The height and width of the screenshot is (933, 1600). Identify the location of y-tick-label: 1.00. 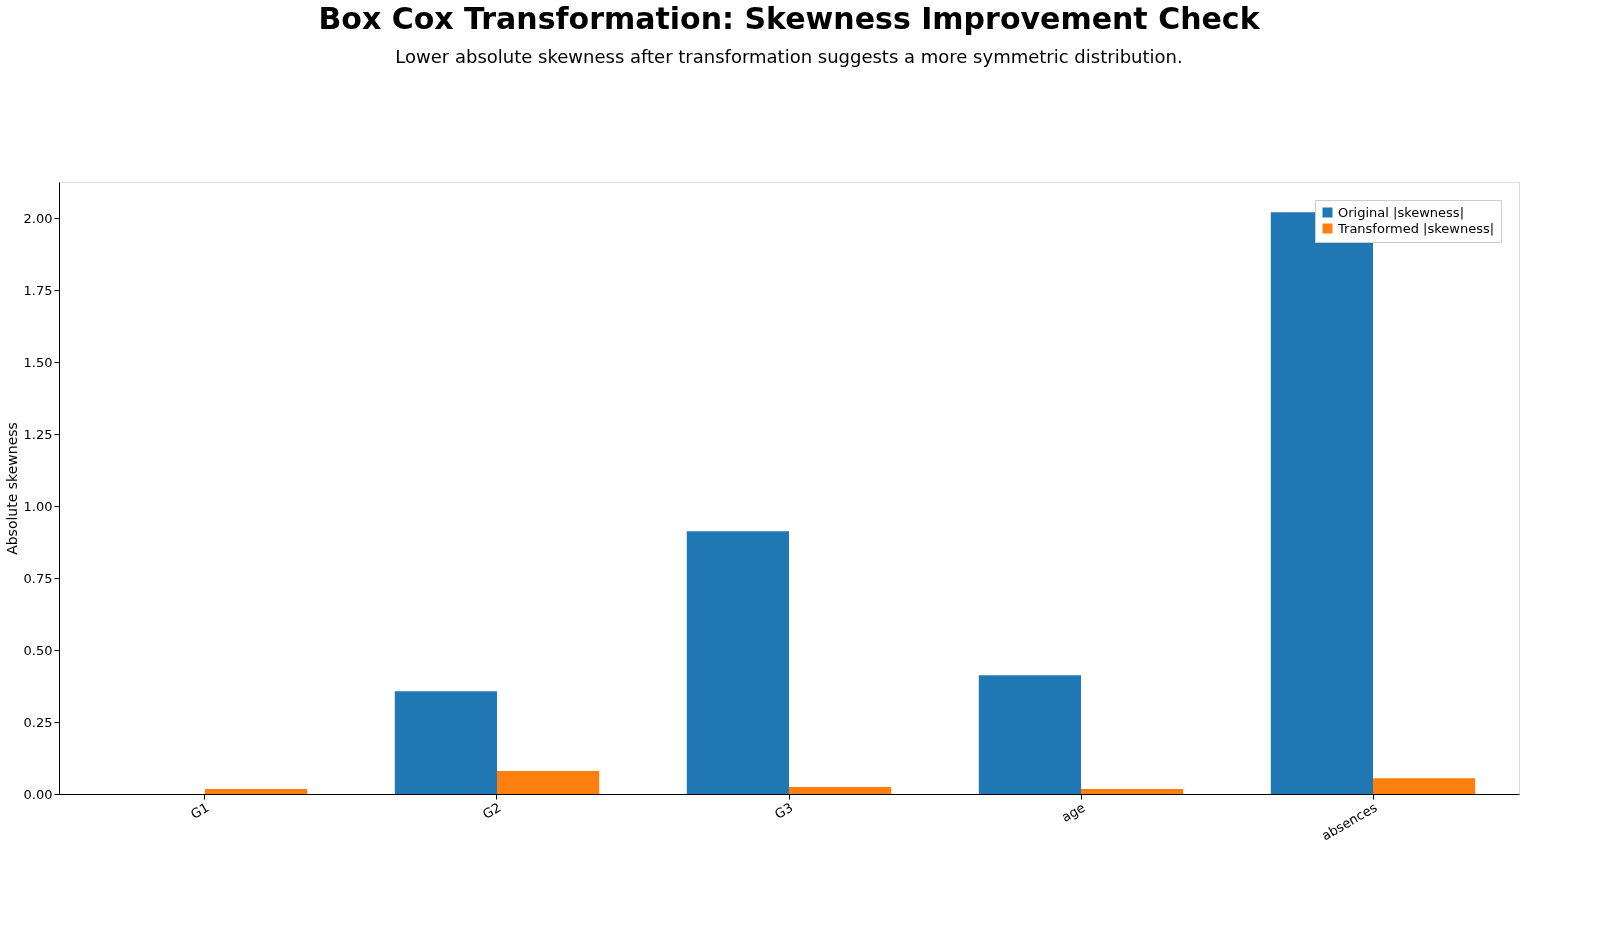
(38, 506).